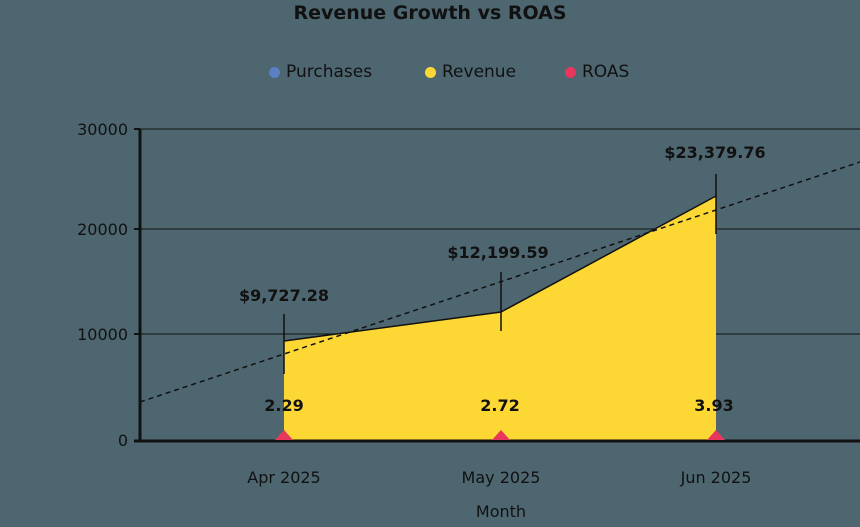 The height and width of the screenshot is (527, 860). Describe the element at coordinates (329, 72) in the screenshot. I see `legend-label: Purchases` at that location.